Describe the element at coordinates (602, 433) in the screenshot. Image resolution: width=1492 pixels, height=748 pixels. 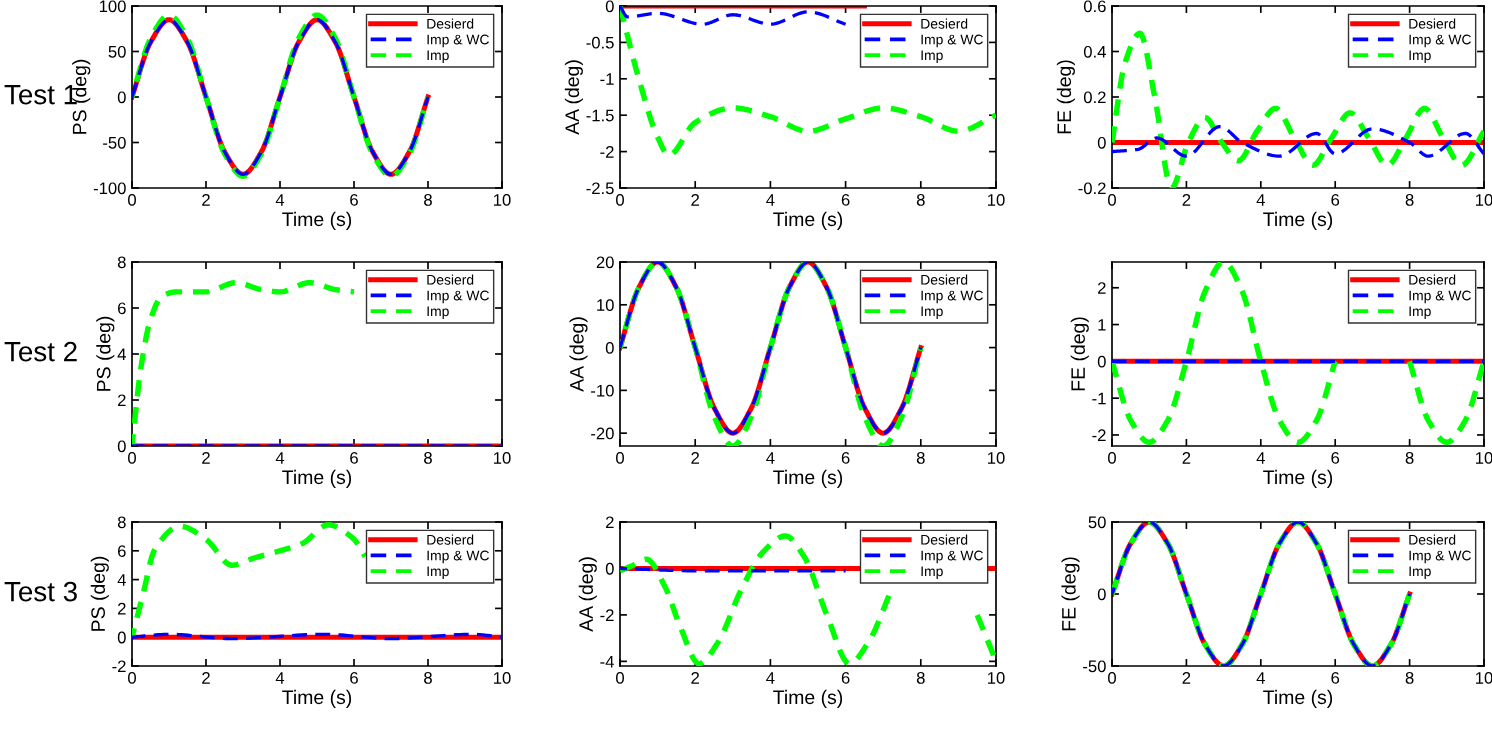
I see `y-tick-label: -20` at that location.